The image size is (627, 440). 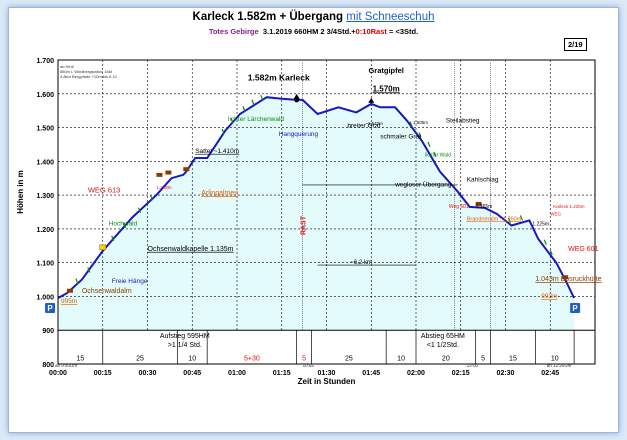 What do you see at coordinates (233, 31) in the screenshot?
I see `subtitle-area: Totes Gebirge` at bounding box center [233, 31].